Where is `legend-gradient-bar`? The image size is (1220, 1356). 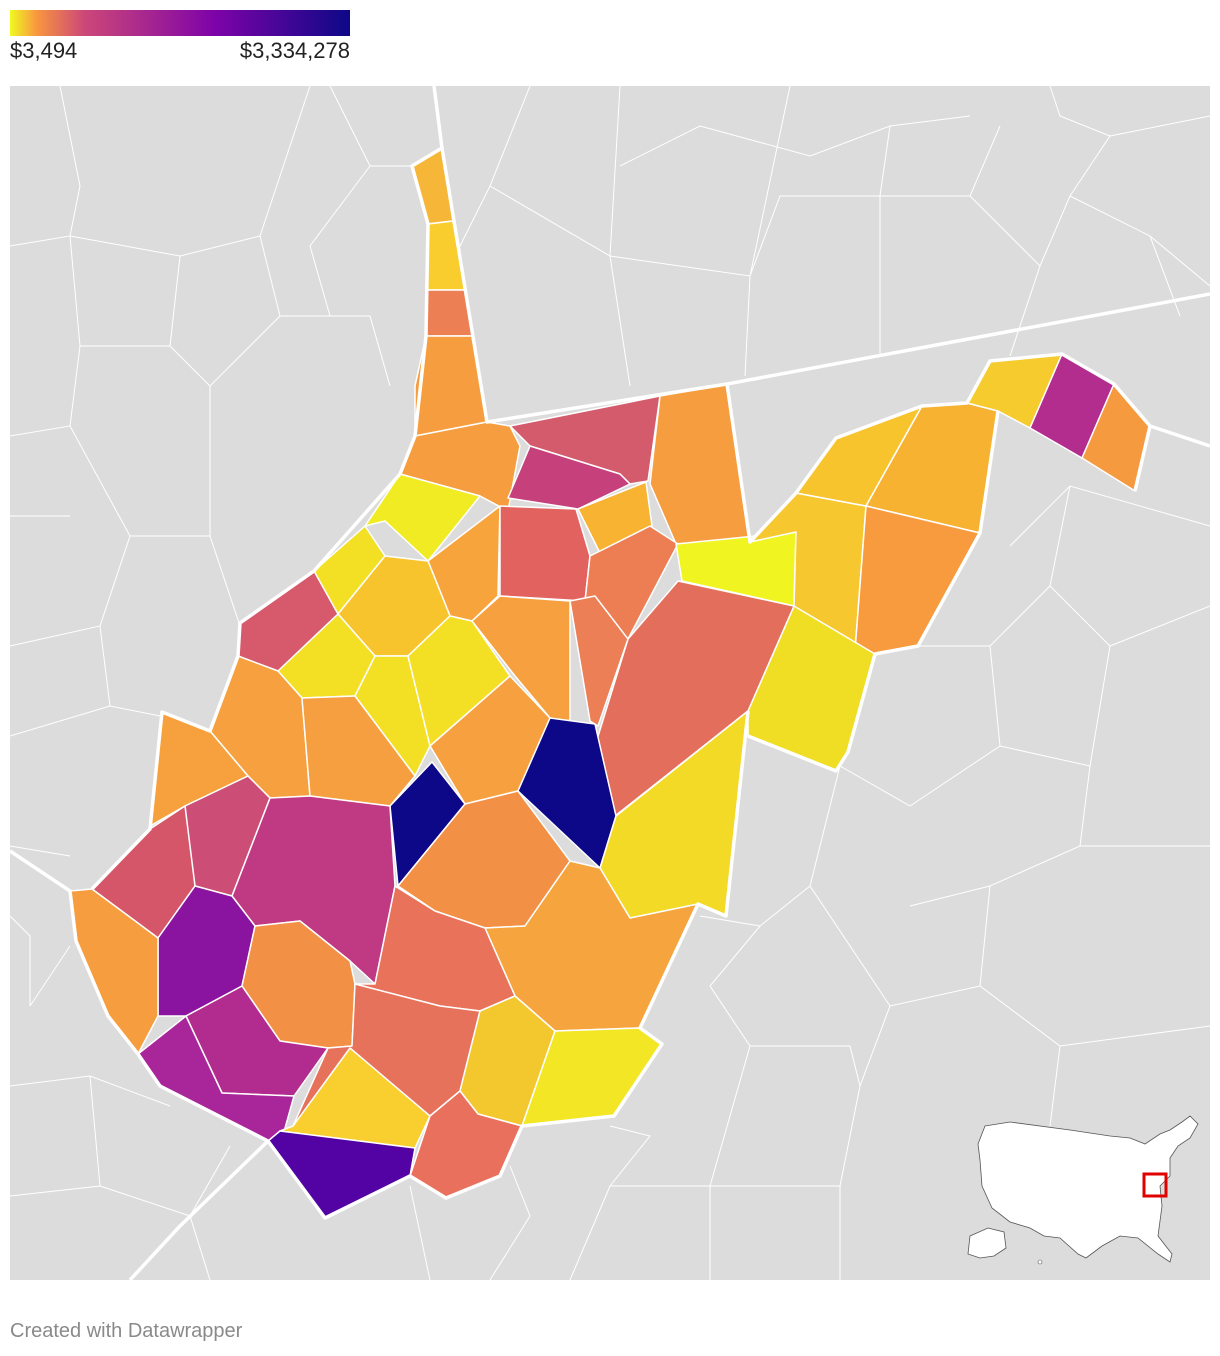
legend-gradient-bar is located at coordinates (180, 23).